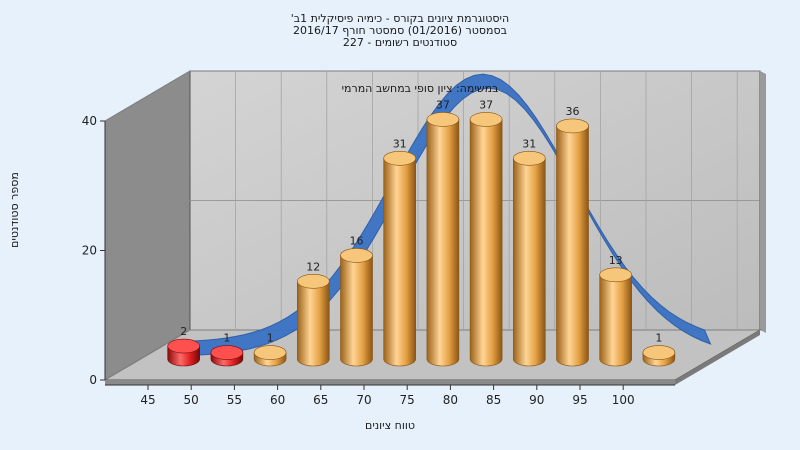  I want to click on bar-value-label: 16, so click(357, 240).